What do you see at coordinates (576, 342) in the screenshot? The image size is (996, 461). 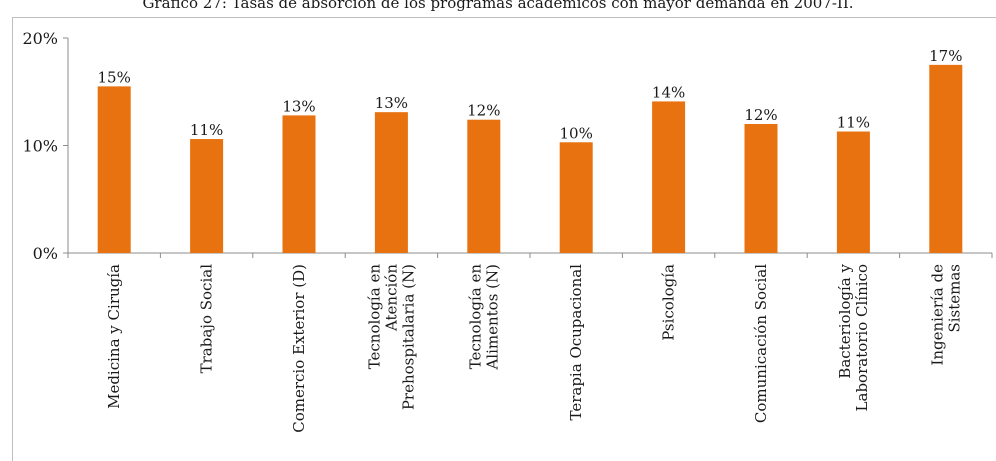 I see `category-label: Terapia Ocupacional` at bounding box center [576, 342].